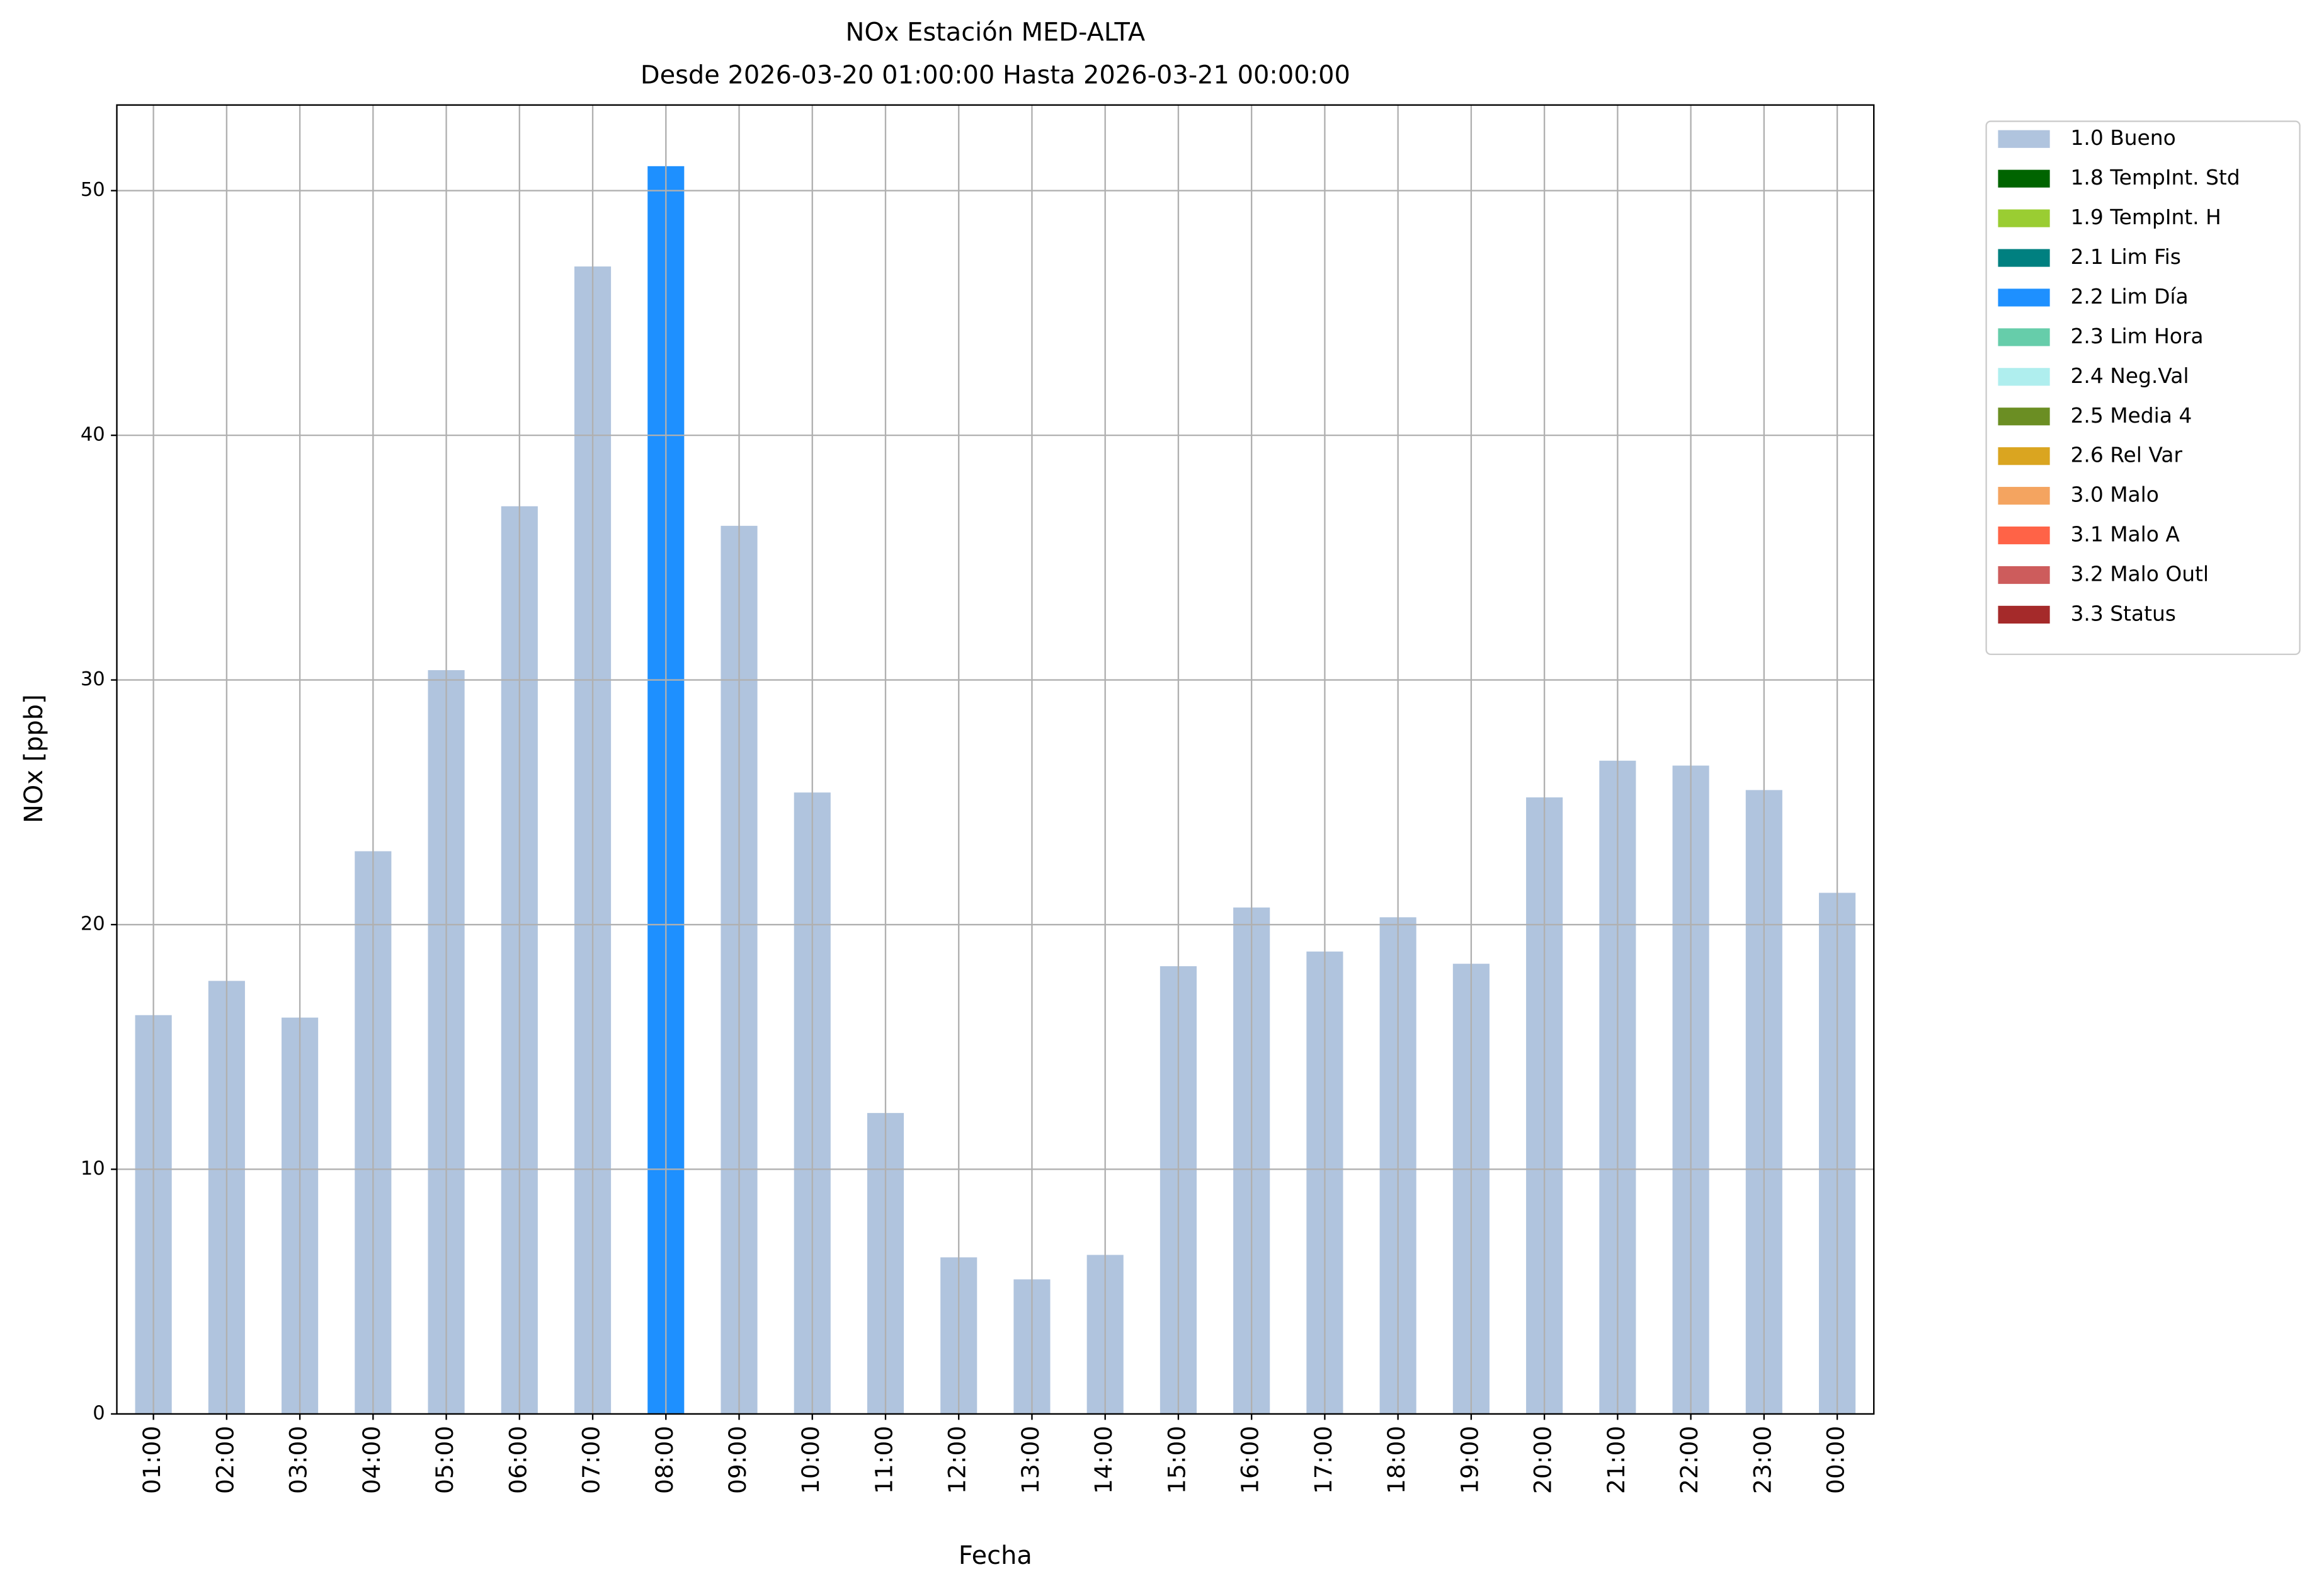  Describe the element at coordinates (1250, 1460) in the screenshot. I see `x-tick-label: 16:00` at that location.